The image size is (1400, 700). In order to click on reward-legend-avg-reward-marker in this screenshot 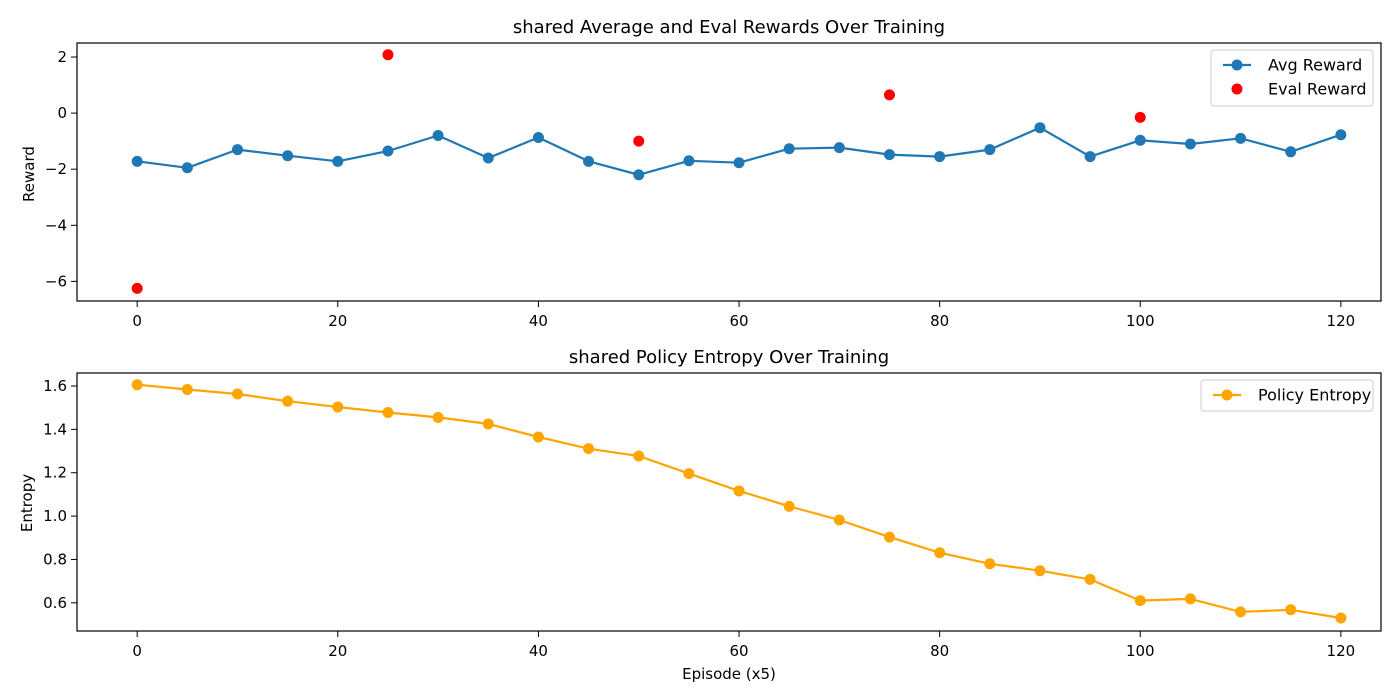, I will do `click(1237, 65)`.